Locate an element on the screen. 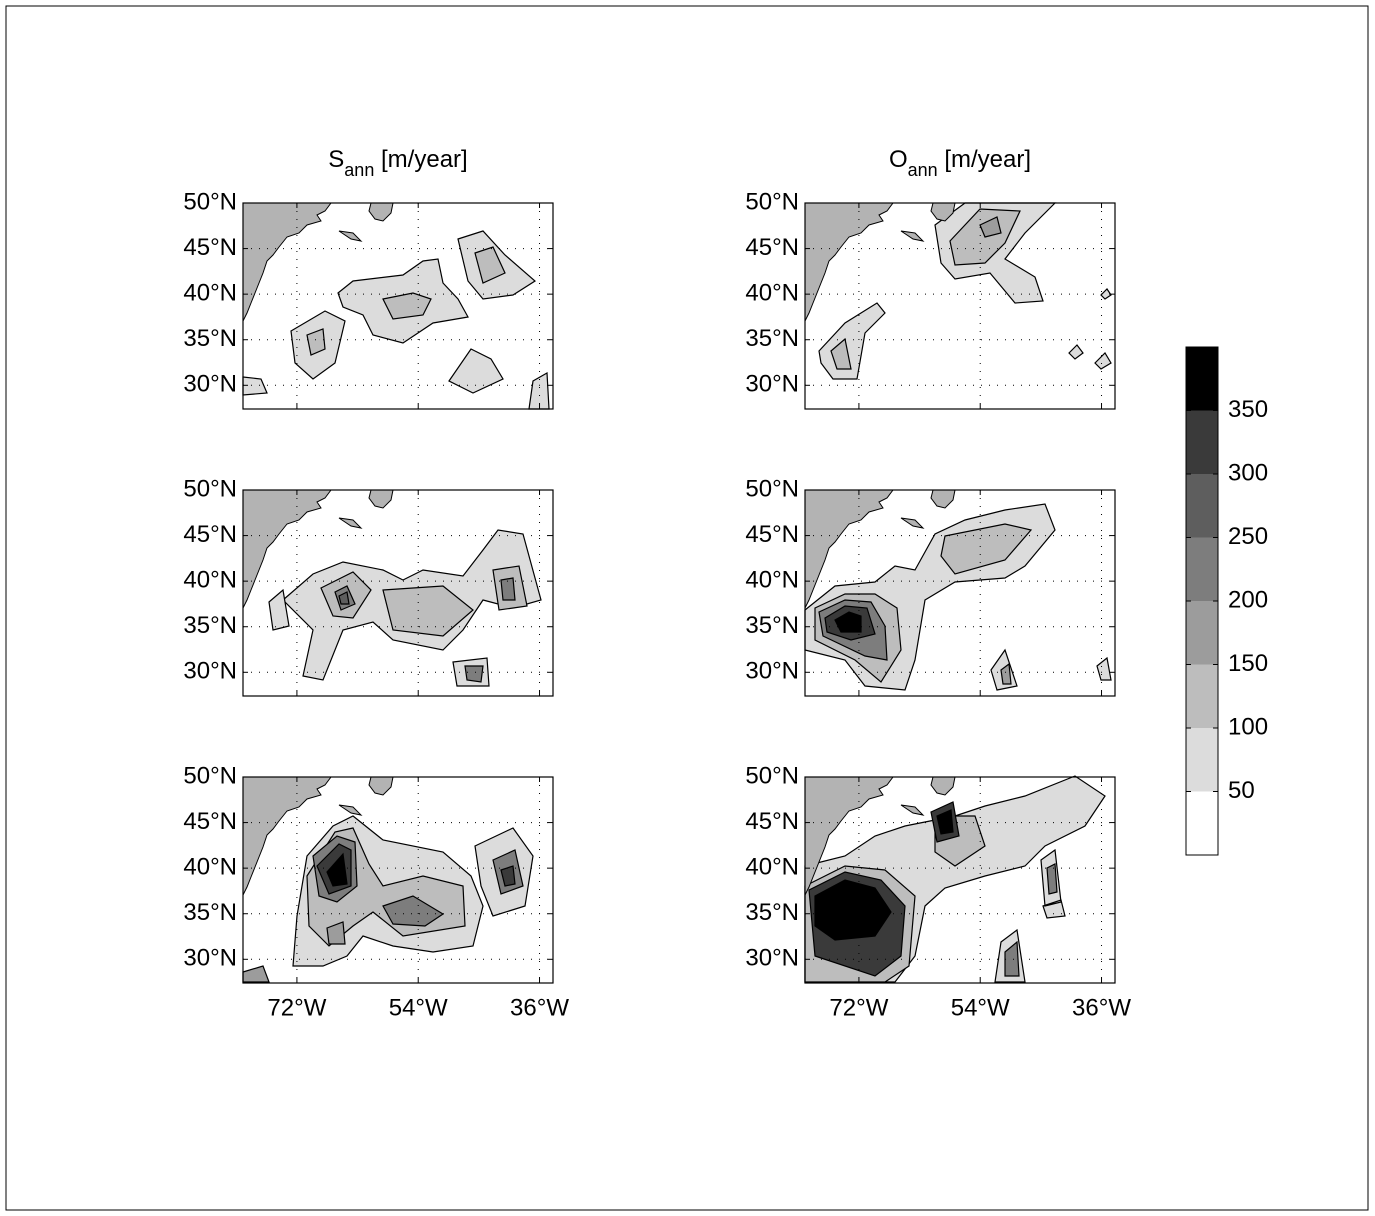 The width and height of the screenshot is (1375, 1216). colorbar-tick-label: 50 is located at coordinates (1241, 790).